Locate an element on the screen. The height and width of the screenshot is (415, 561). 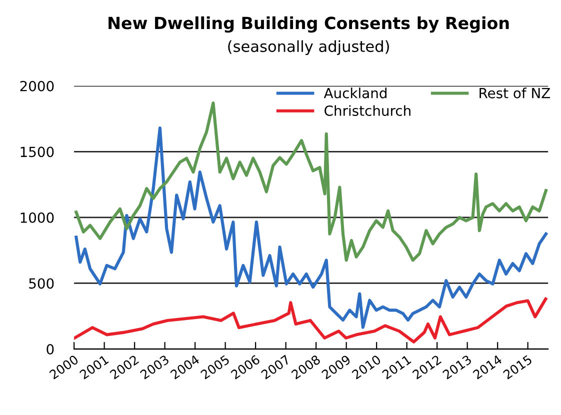
line-series is located at coordinates (311, 320).